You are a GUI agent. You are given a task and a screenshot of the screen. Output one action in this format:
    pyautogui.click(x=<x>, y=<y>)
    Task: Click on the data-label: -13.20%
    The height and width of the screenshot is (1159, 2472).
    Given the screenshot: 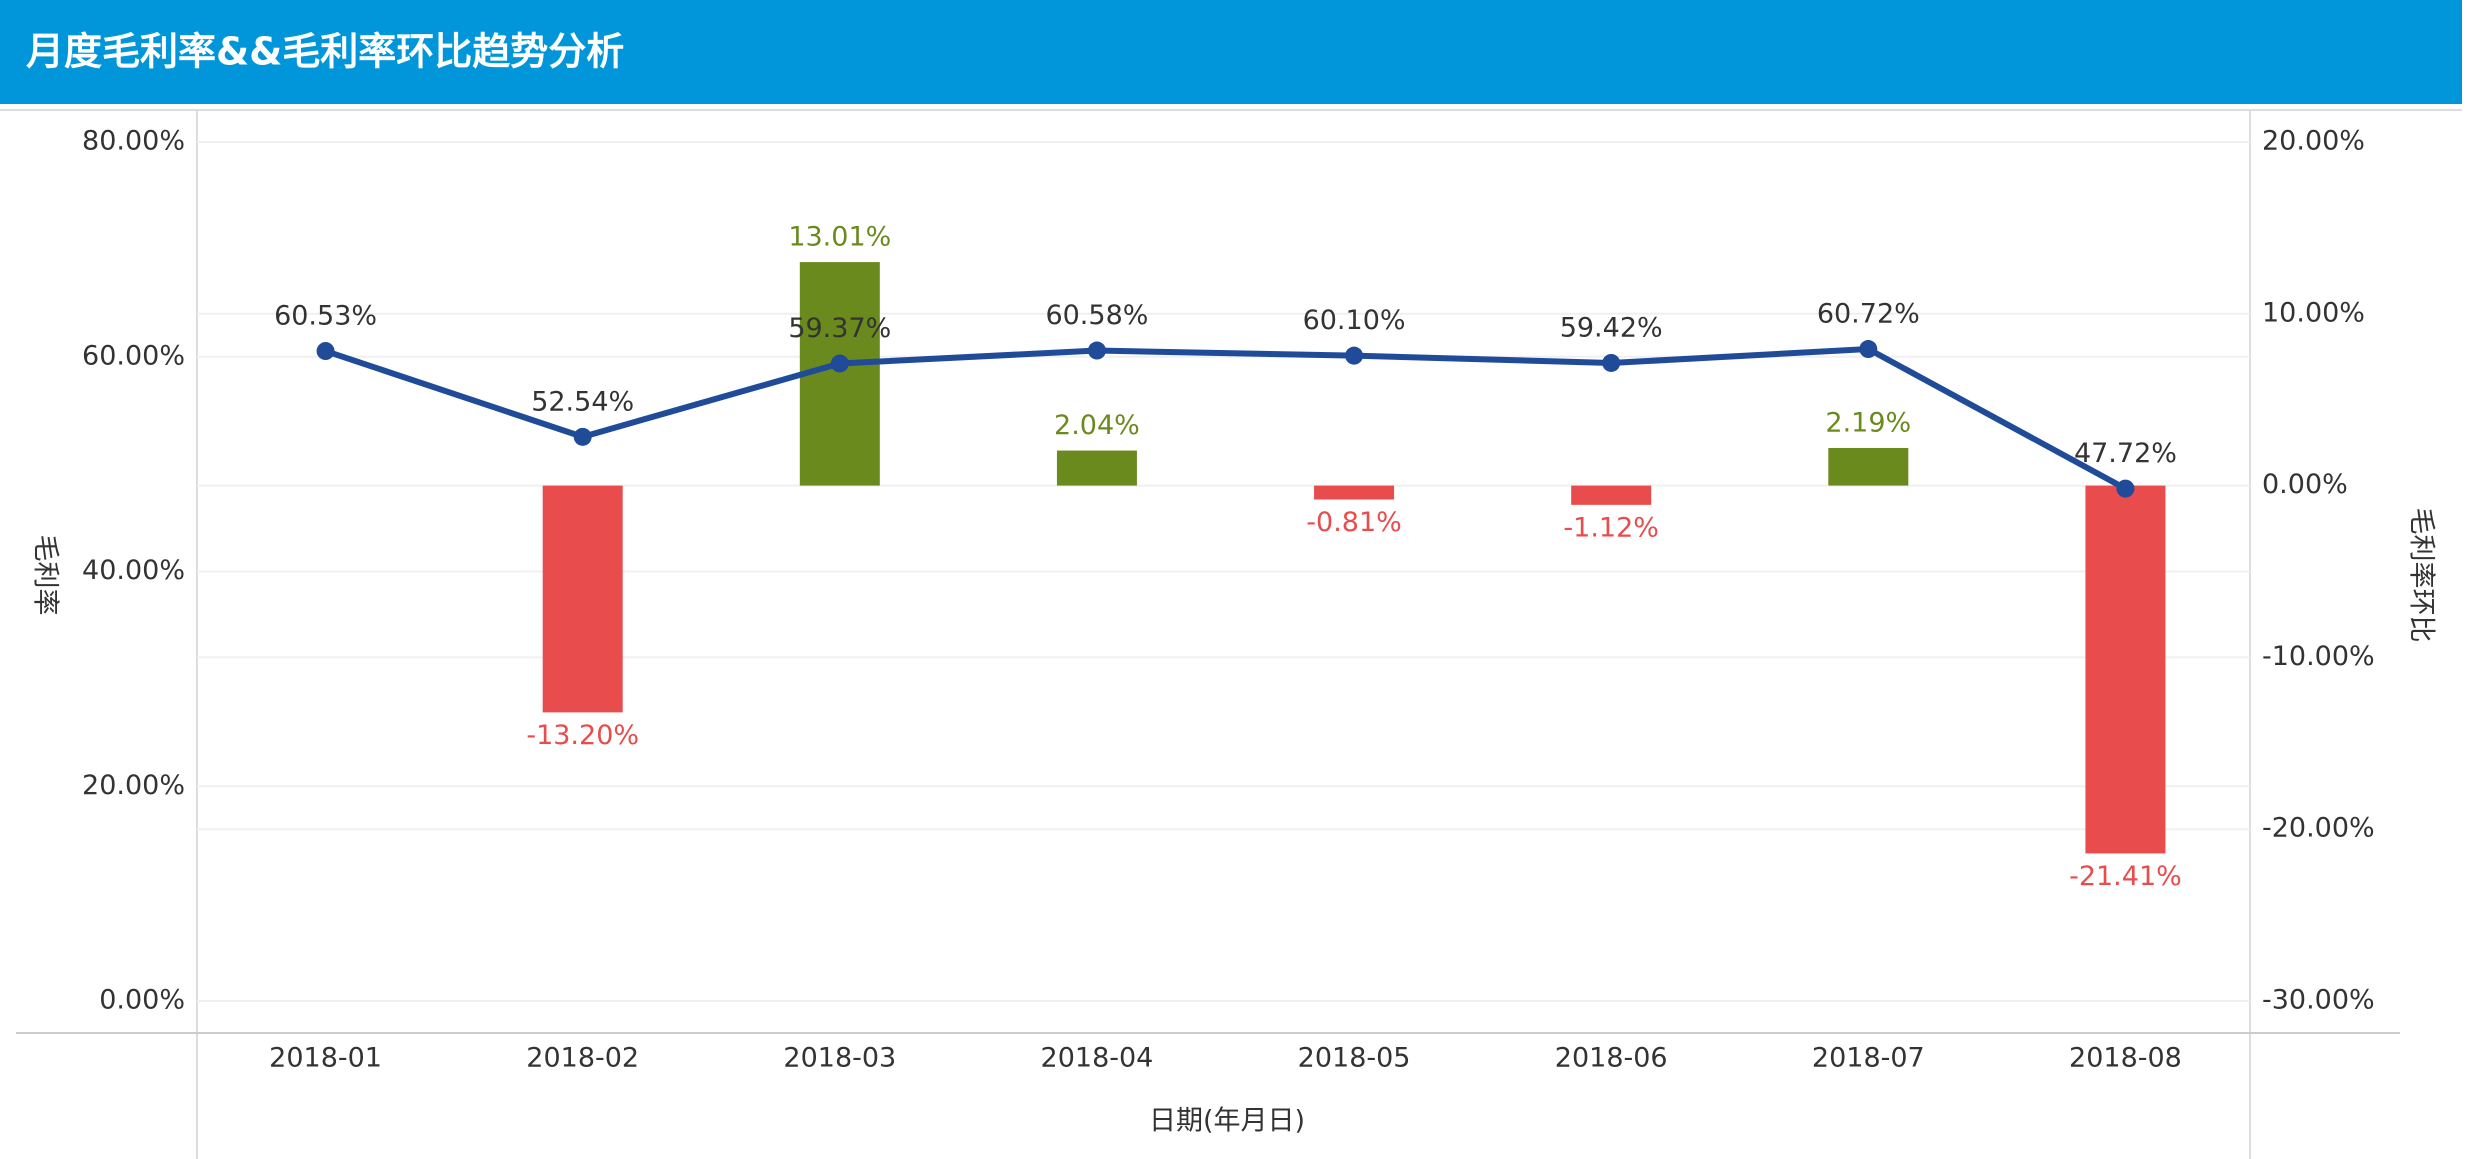 What is the action you would take?
    pyautogui.click(x=582, y=735)
    